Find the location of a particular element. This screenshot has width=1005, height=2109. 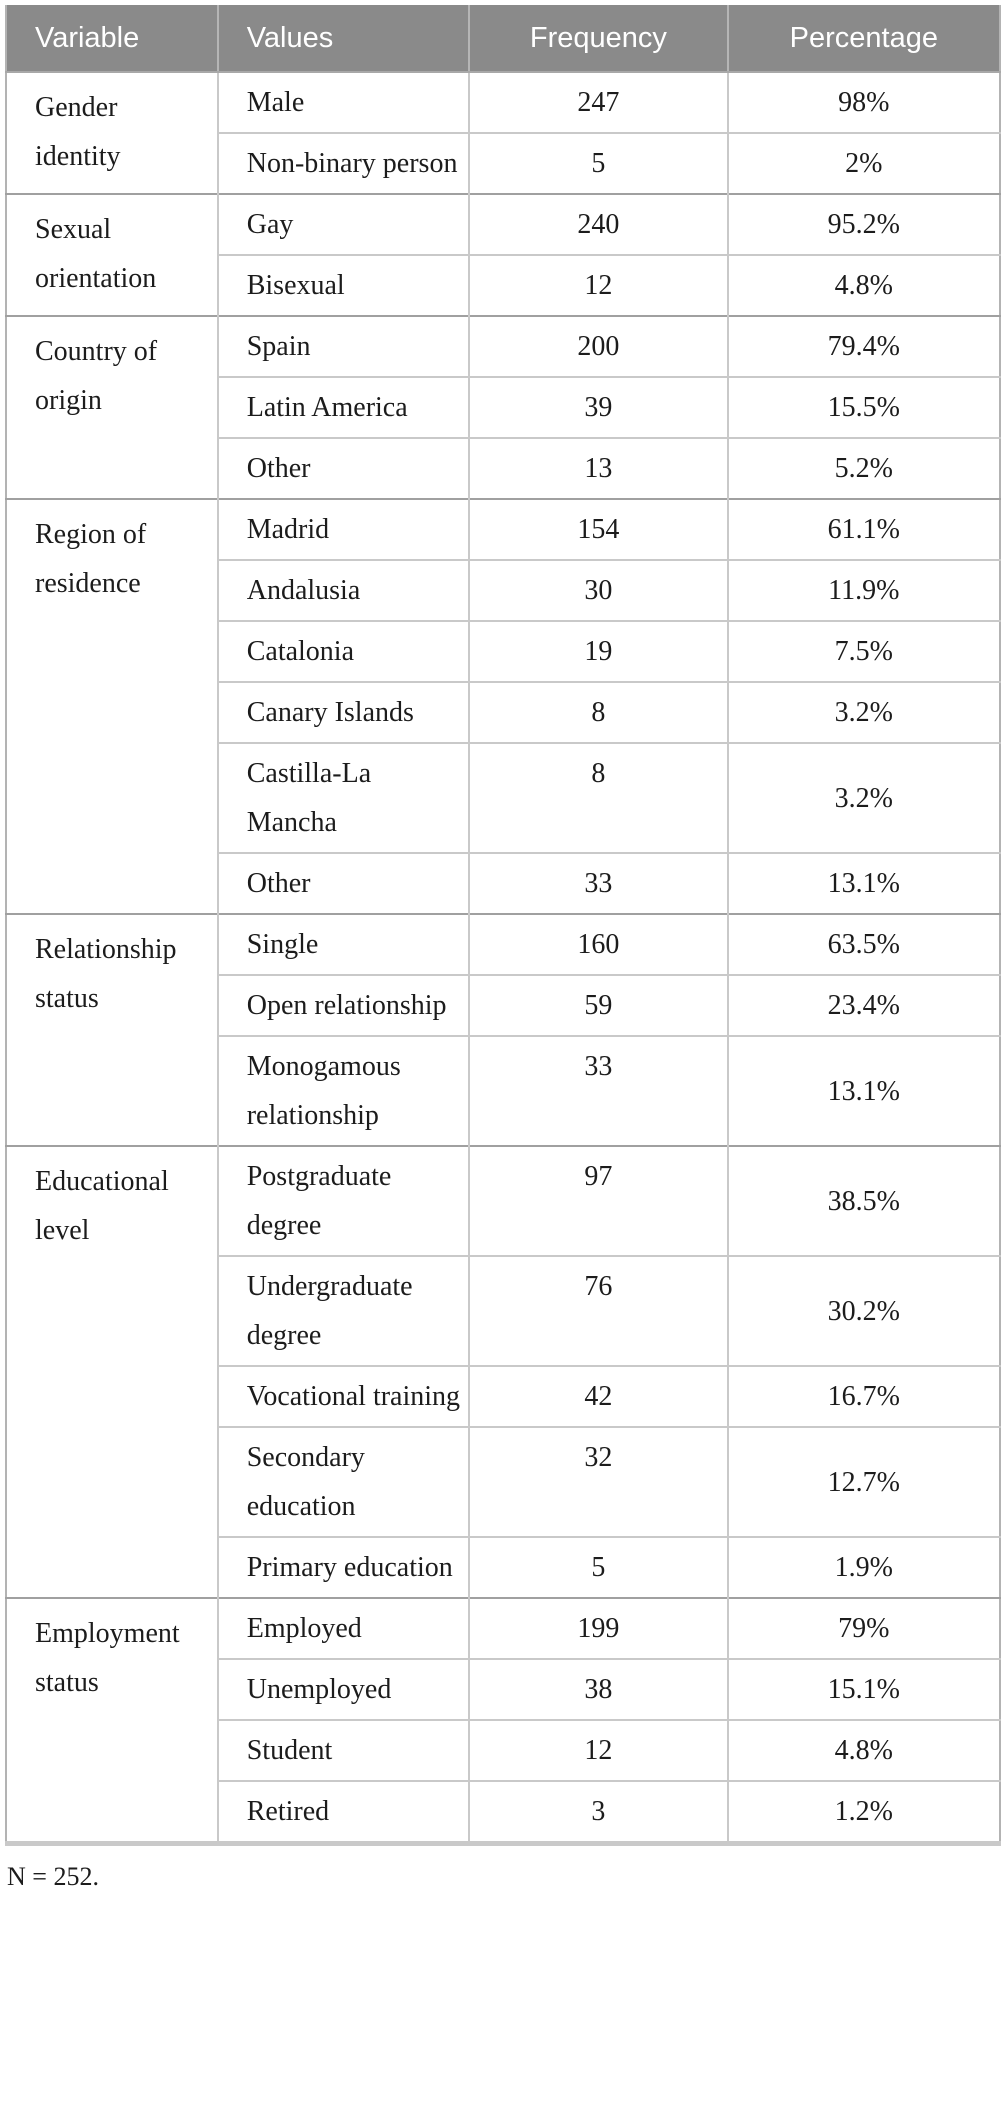

variable-cell: Employment status is located at coordinates (112, 1720).